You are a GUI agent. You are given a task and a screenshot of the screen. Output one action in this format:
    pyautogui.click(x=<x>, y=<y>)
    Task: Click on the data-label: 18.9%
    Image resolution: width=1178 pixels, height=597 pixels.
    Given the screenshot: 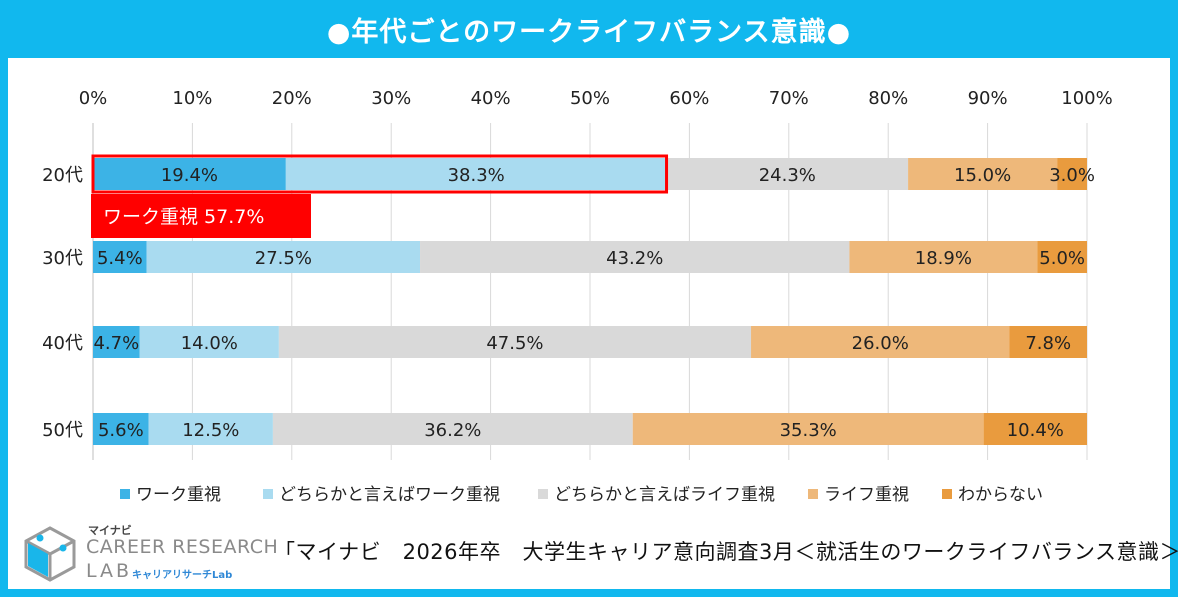 What is the action you would take?
    pyautogui.click(x=943, y=258)
    